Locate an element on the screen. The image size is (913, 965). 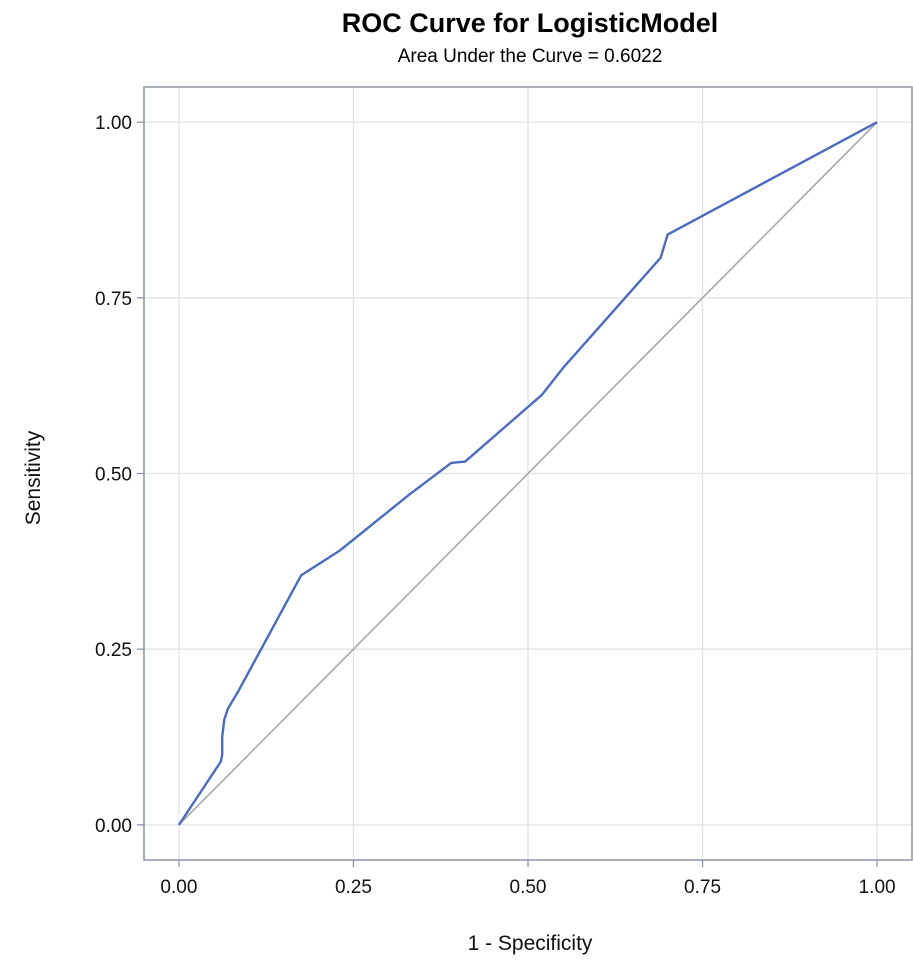
x-tick-label: 0.00 is located at coordinates (178, 887).